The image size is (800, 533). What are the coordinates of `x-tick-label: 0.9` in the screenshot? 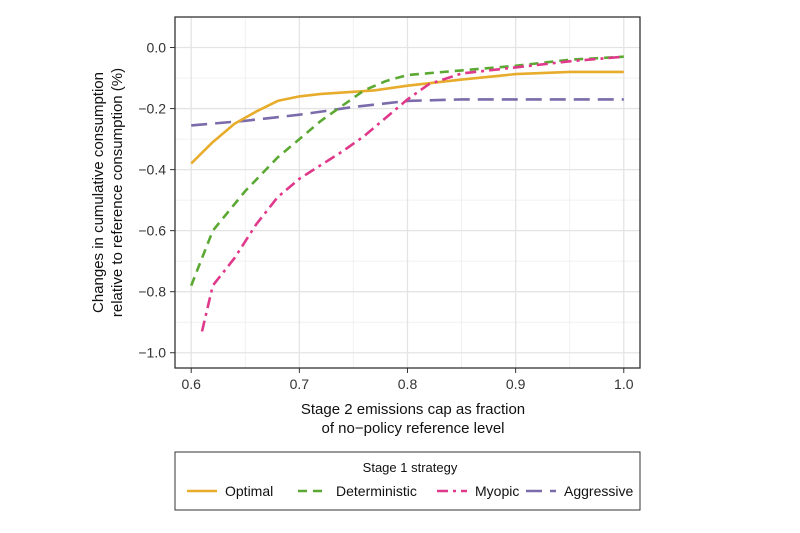 It's located at (516, 384).